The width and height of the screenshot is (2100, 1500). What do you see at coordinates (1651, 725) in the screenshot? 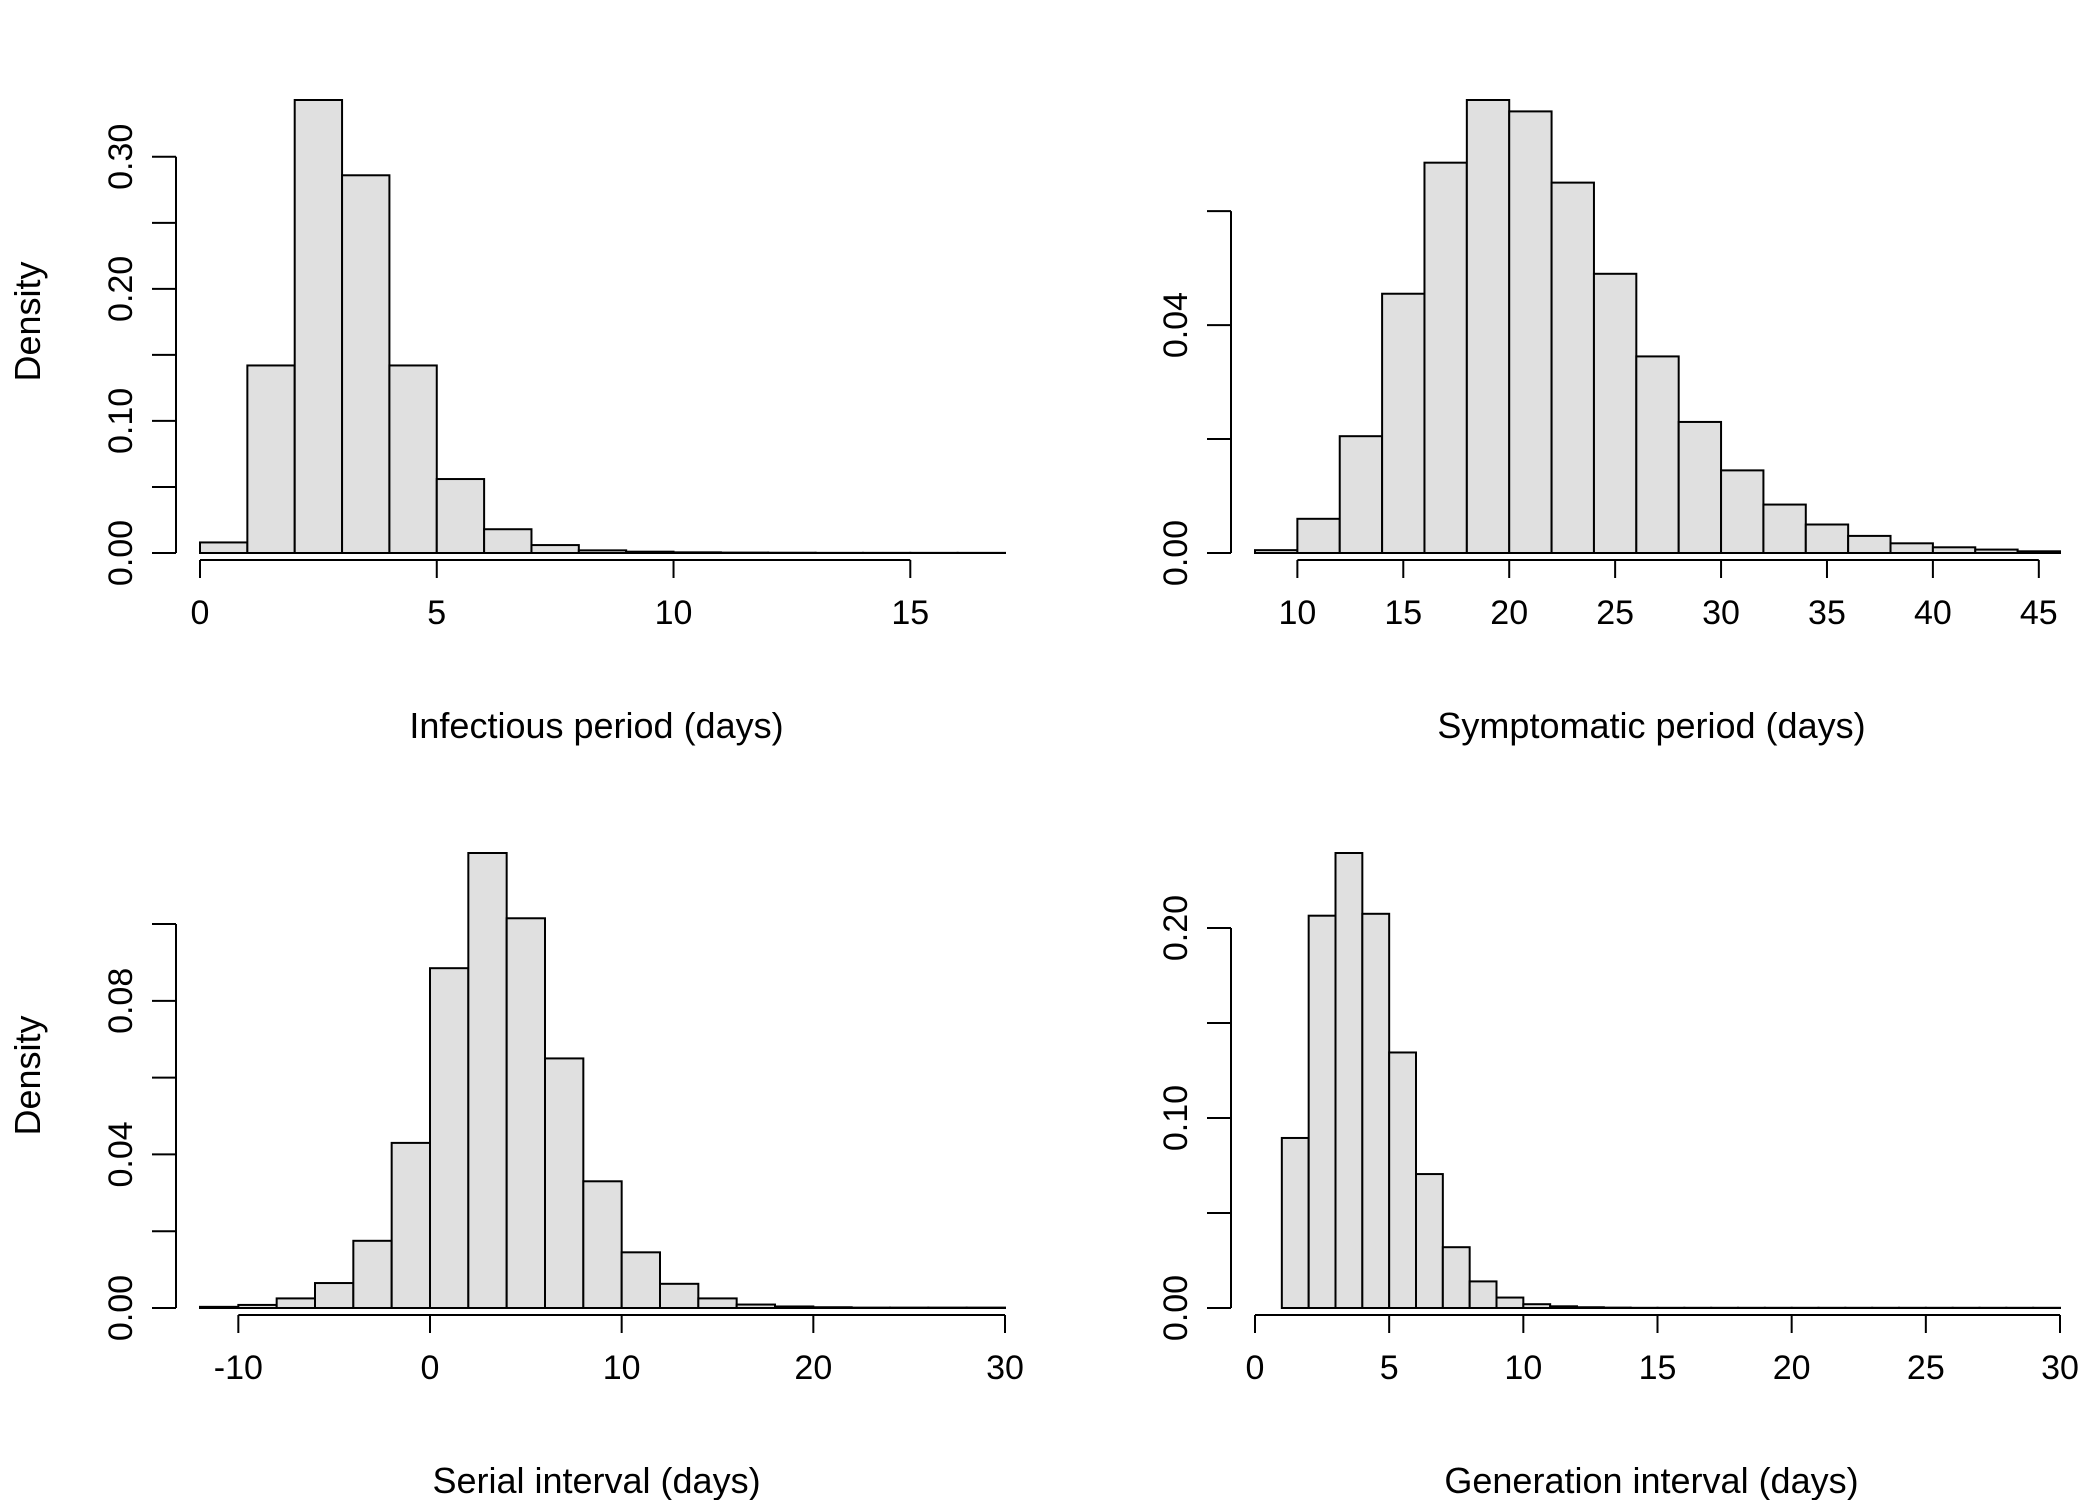
I see `x-axis-title: Symptomatic period (days)` at bounding box center [1651, 725].